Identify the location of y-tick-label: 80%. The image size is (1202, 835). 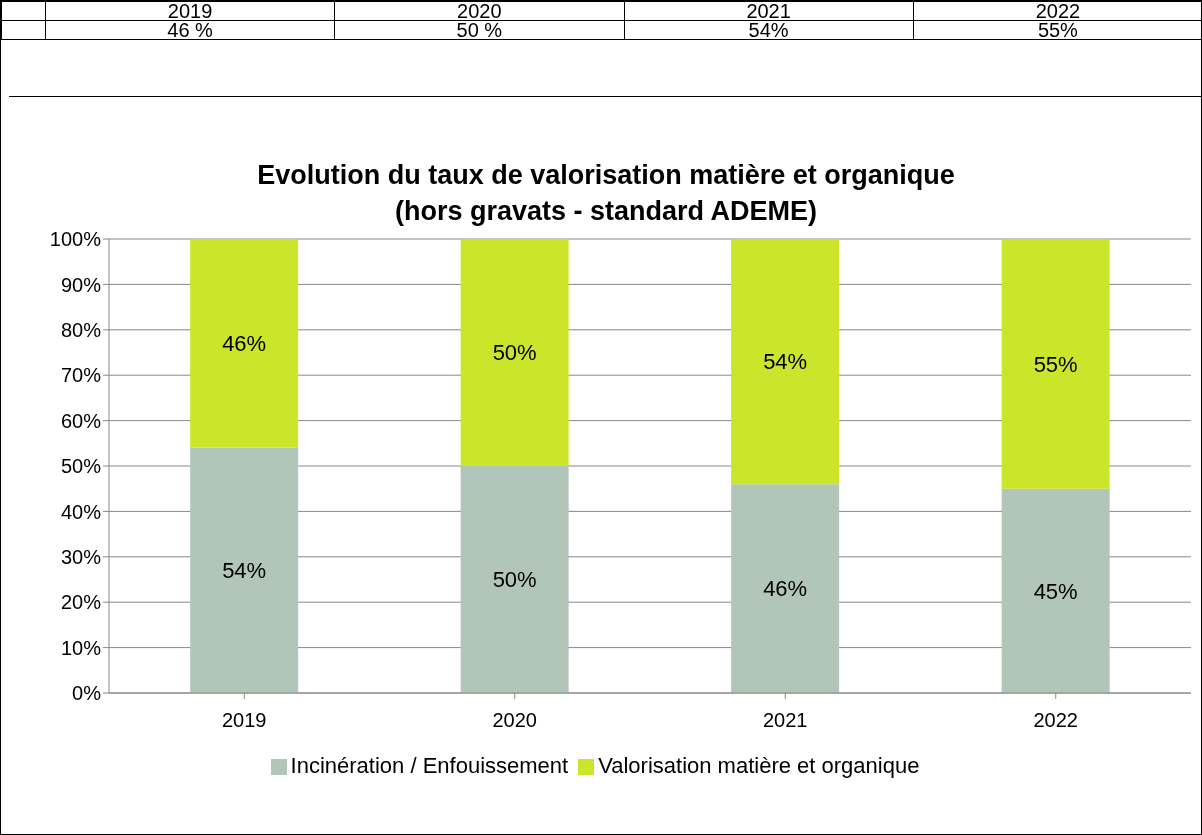
(81, 329).